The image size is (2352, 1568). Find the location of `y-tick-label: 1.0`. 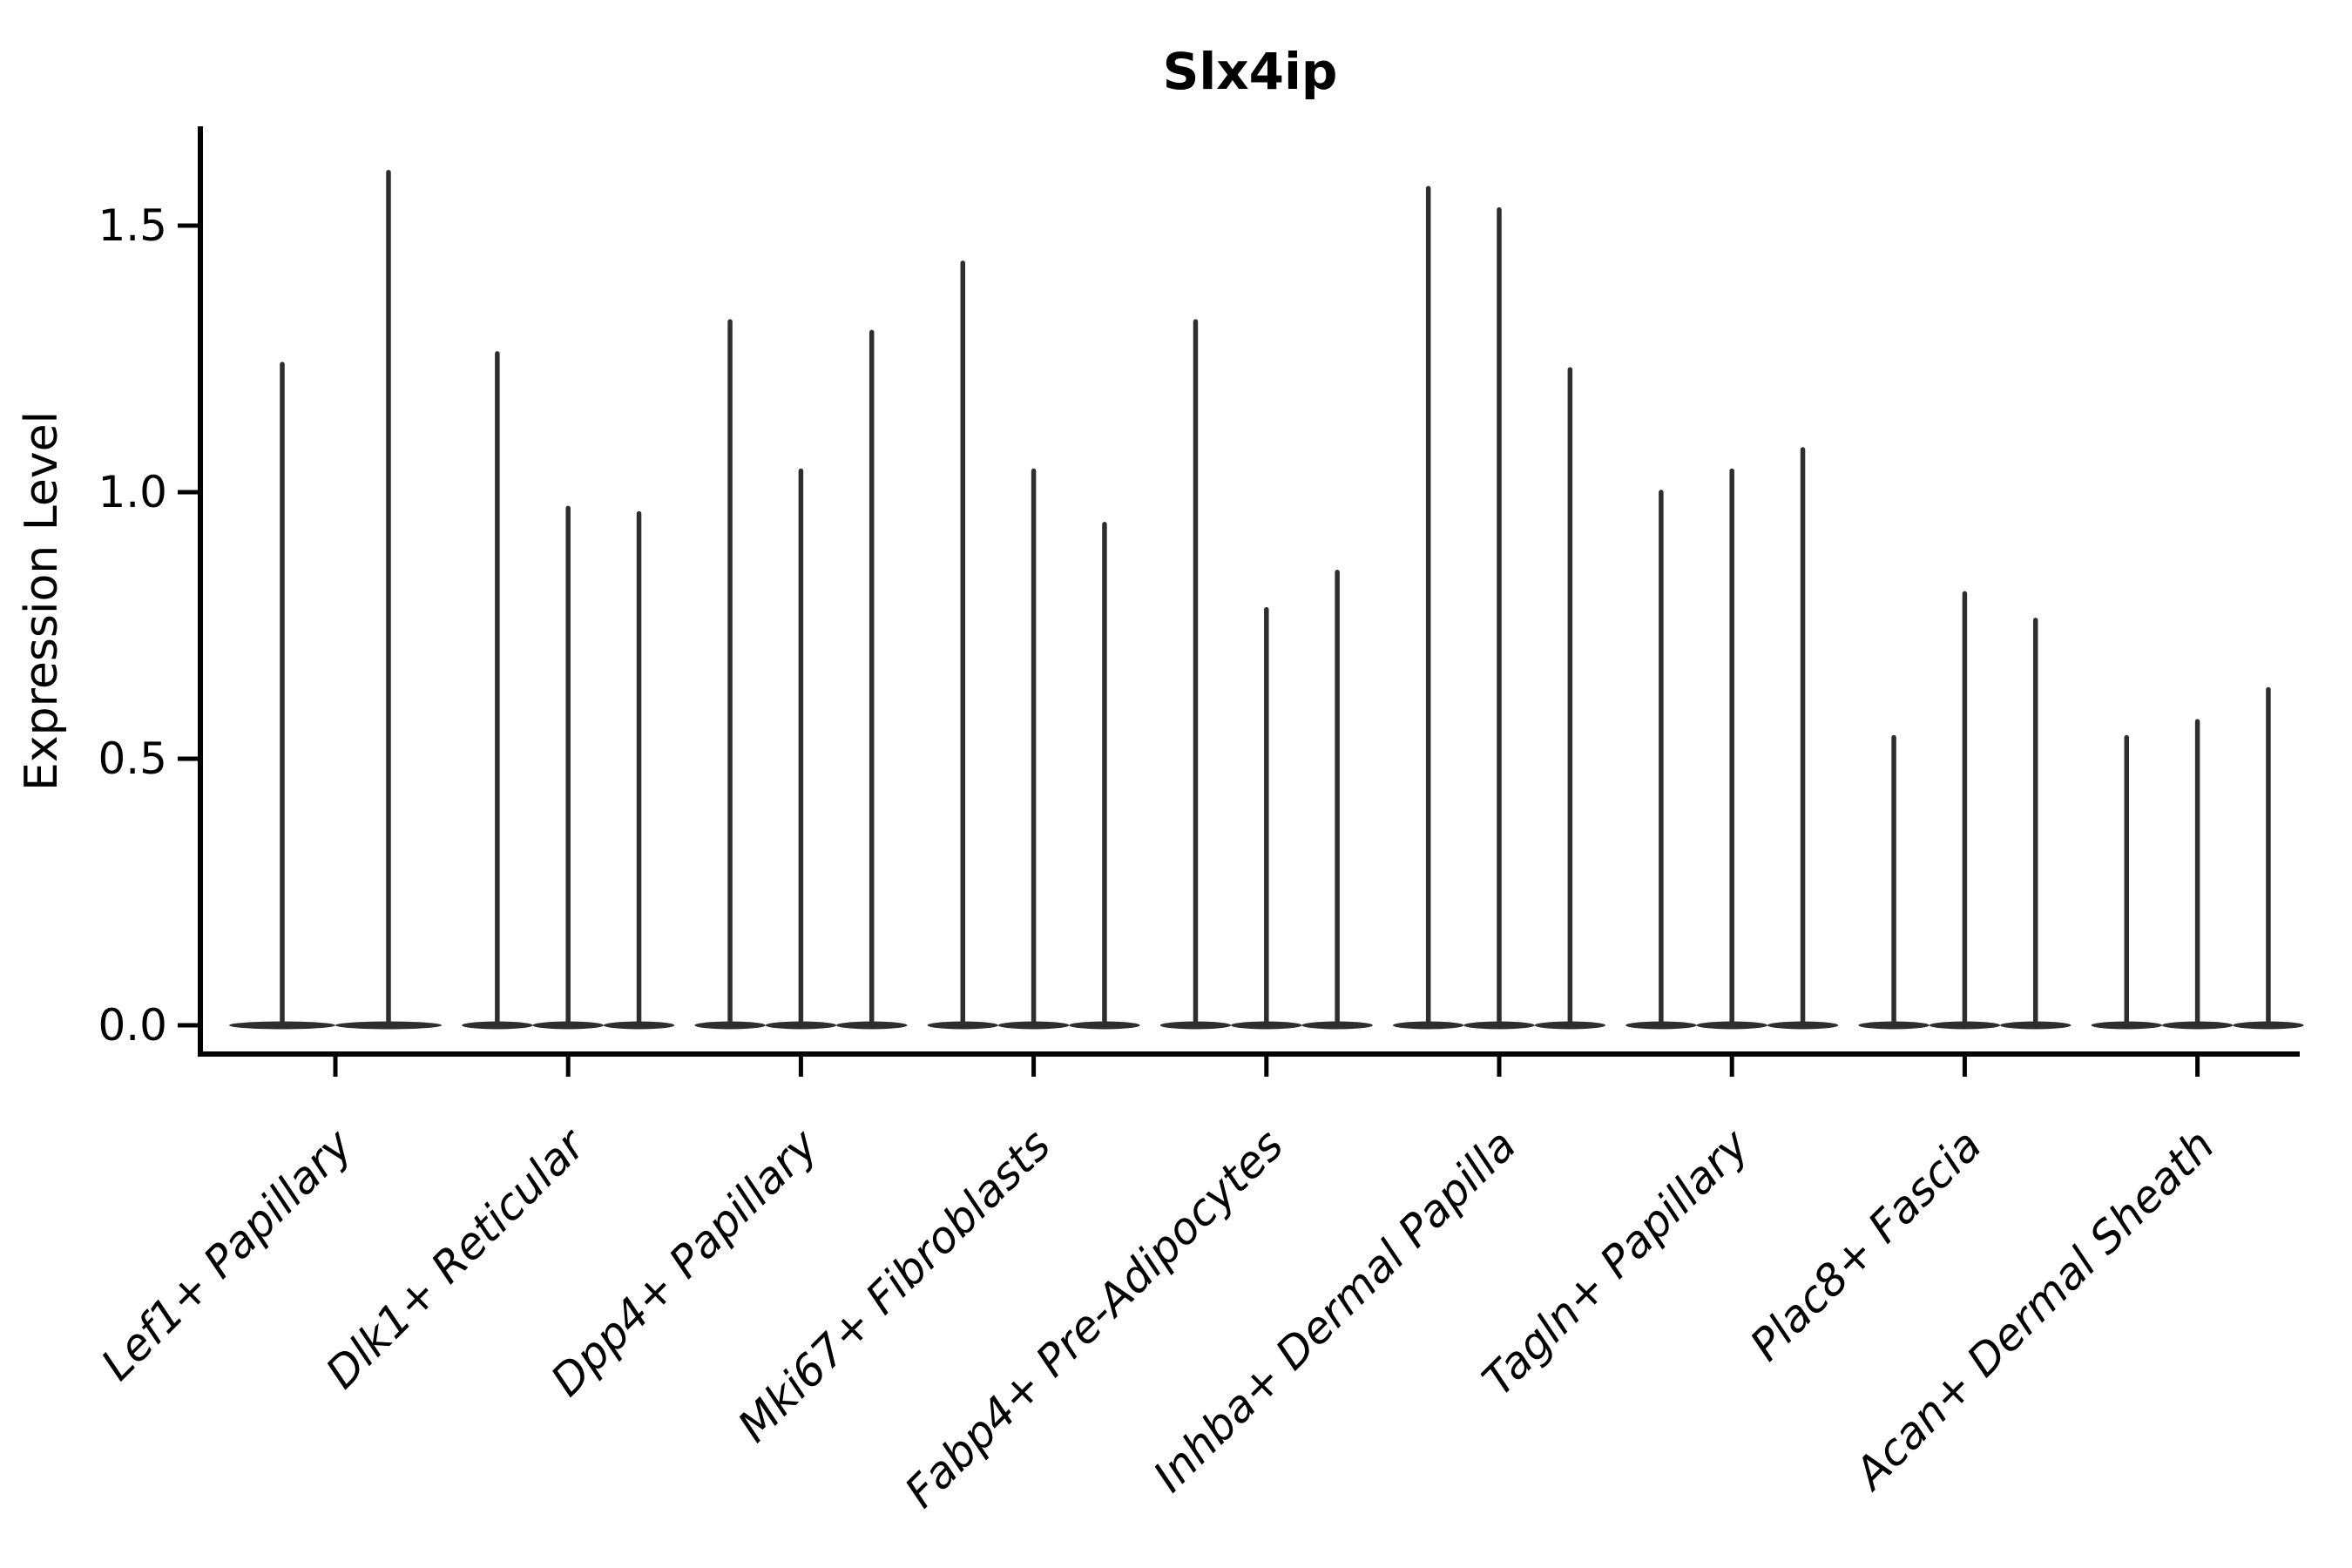

y-tick-label: 1.0 is located at coordinates (132, 492).